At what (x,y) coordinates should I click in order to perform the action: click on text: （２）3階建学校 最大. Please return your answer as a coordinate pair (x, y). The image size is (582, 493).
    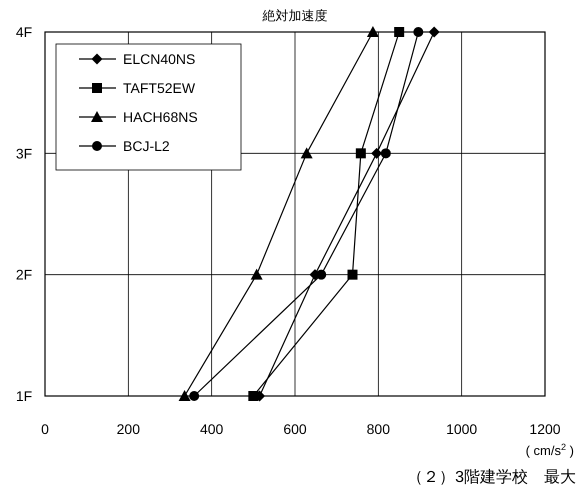
    Looking at the image, I should click on (491, 477).